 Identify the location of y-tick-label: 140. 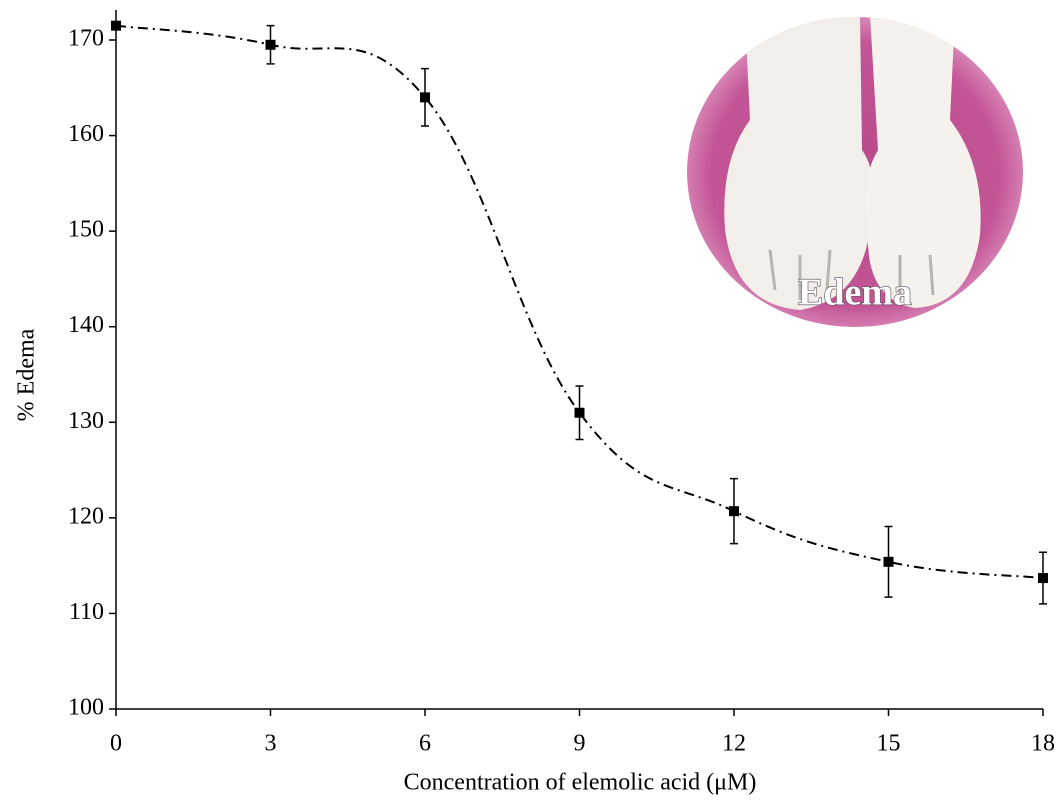
(86, 325).